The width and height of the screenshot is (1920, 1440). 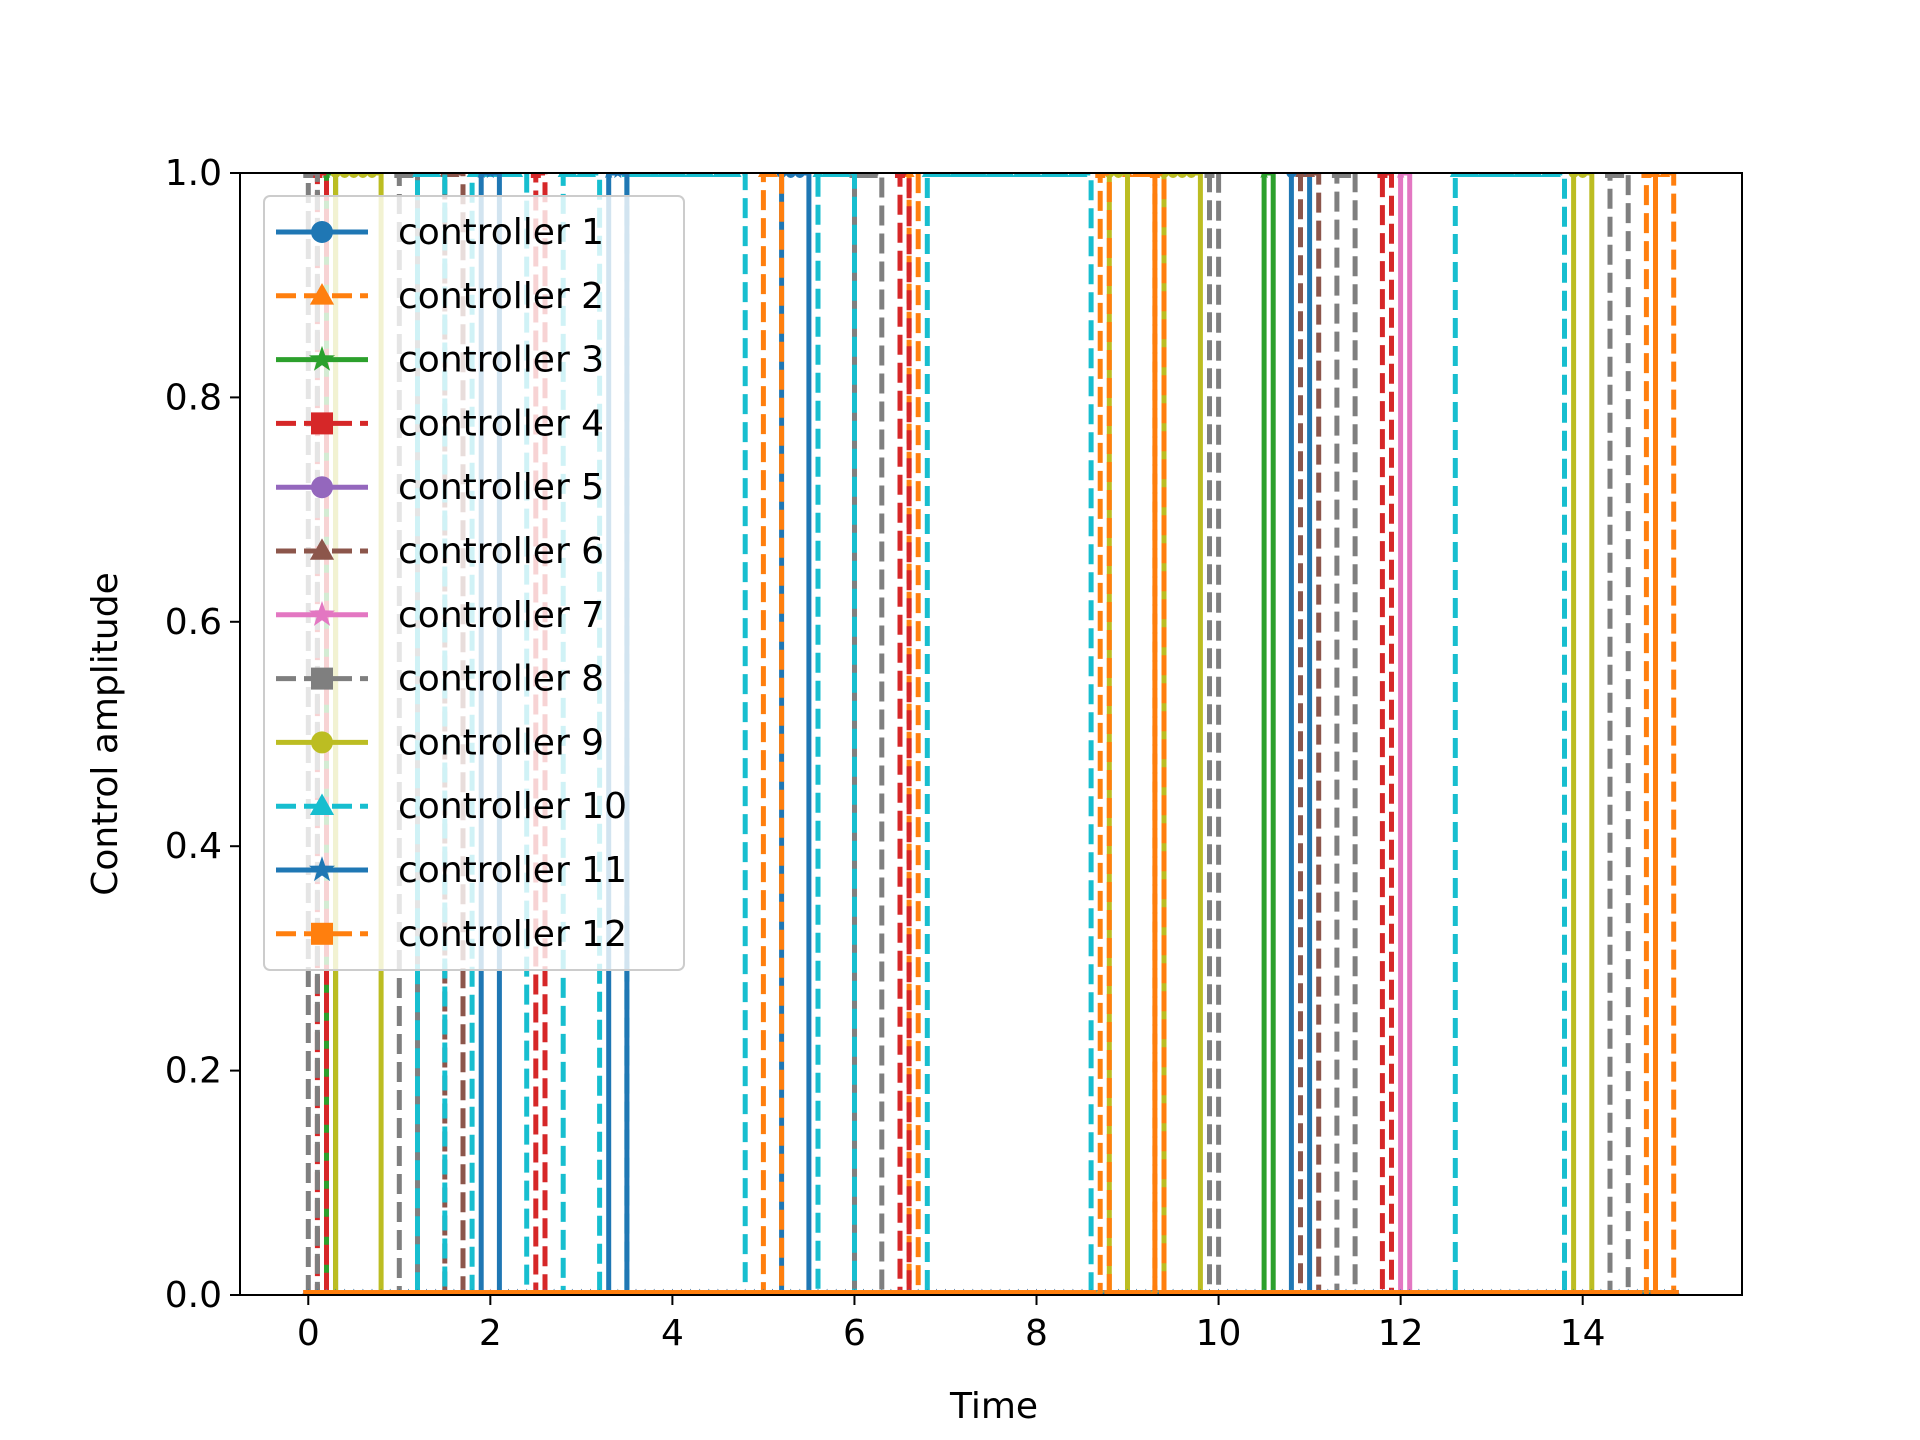 What do you see at coordinates (490, 1333) in the screenshot?
I see `x-tick-label: 2` at bounding box center [490, 1333].